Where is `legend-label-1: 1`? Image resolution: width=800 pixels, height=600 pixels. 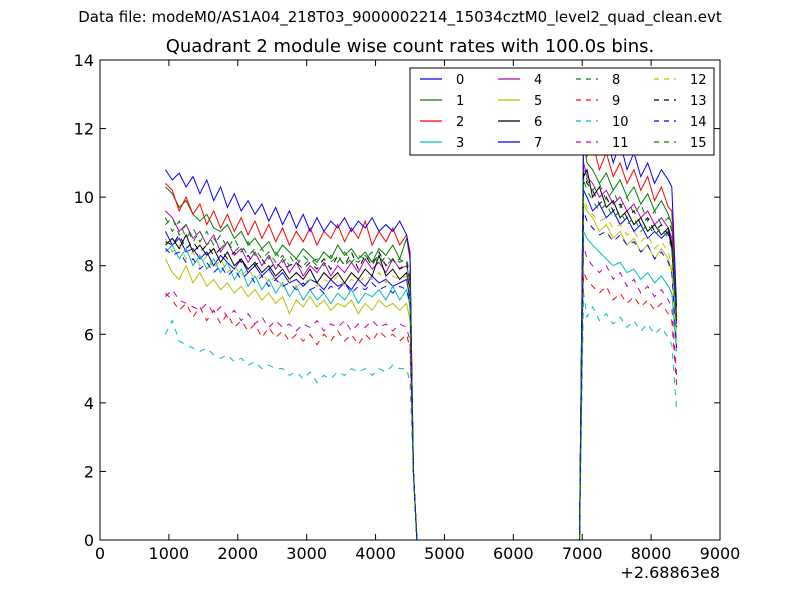
legend-label-1: 1 is located at coordinates (460, 101).